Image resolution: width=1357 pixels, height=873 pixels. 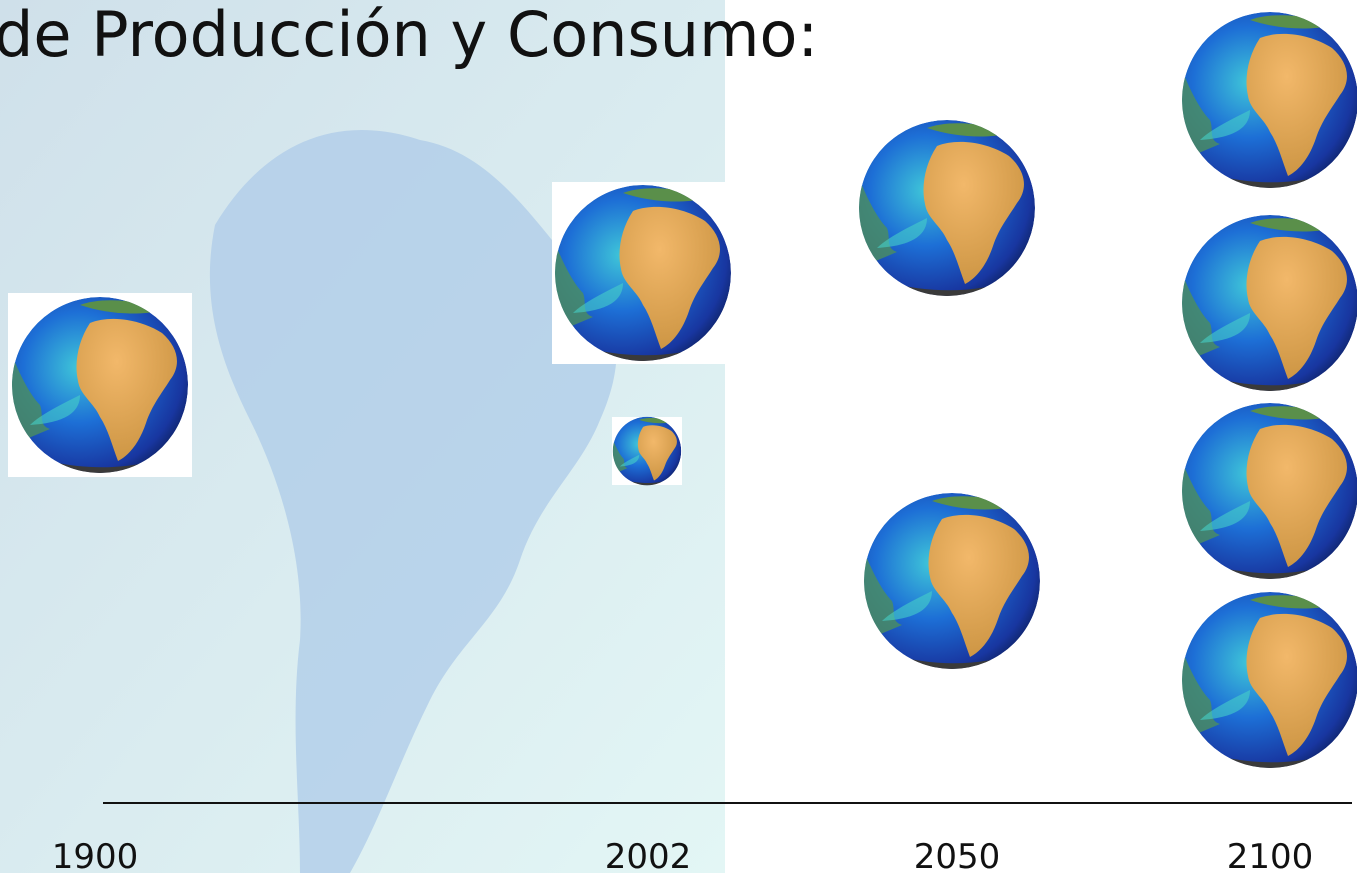 What do you see at coordinates (409, 35) in the screenshot?
I see `slide-title: de Producción y Consumo:` at bounding box center [409, 35].